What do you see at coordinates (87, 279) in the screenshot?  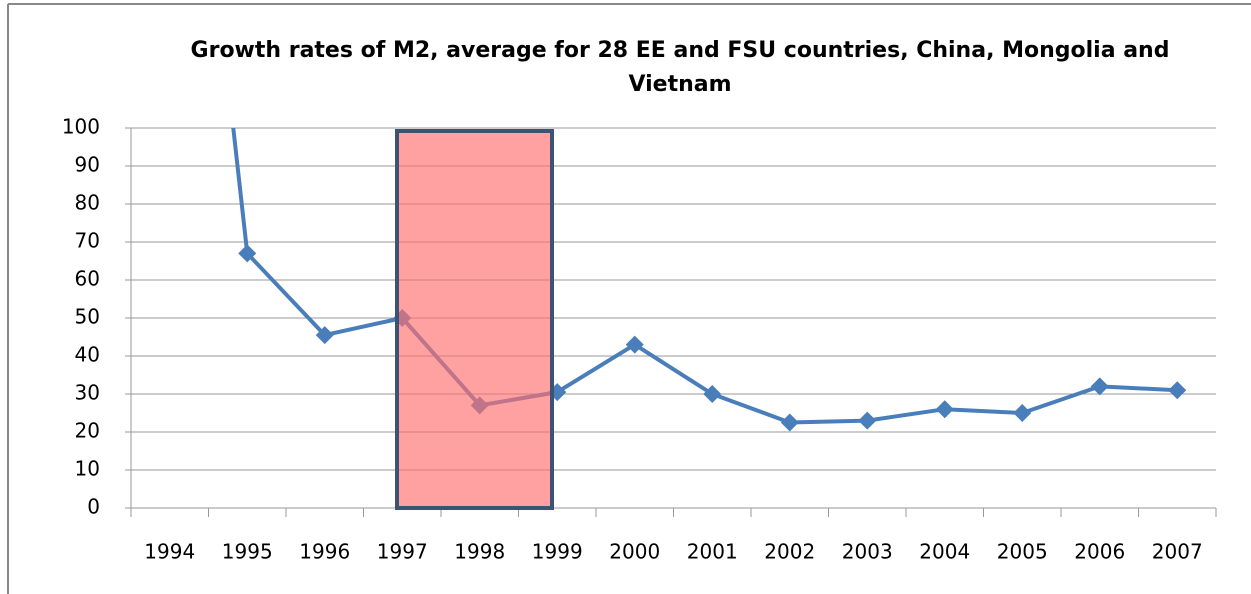 I see `y-tick-label: 60` at bounding box center [87, 279].